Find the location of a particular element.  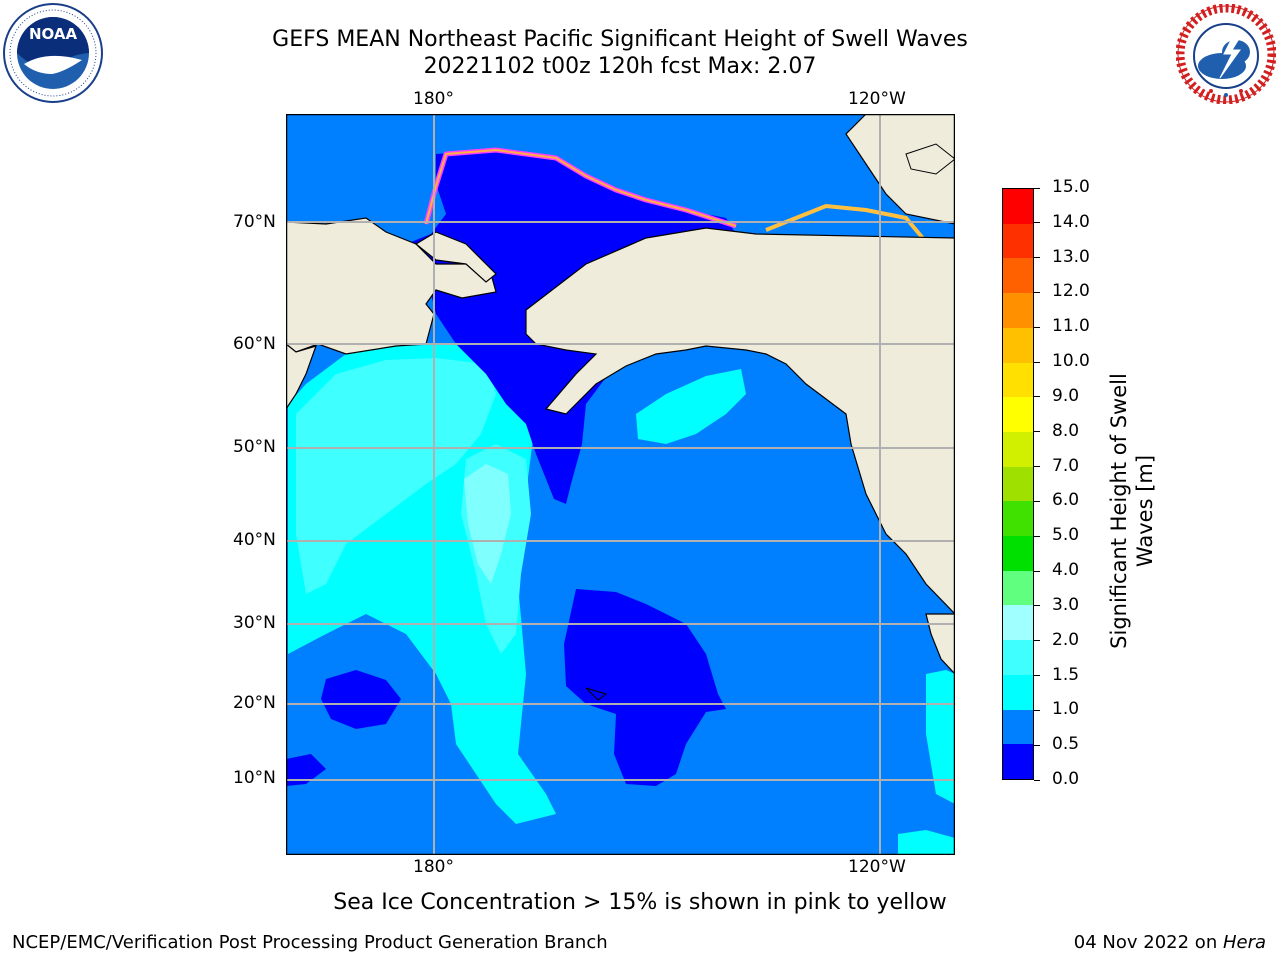

colorbar-tick-label: 6.0 is located at coordinates (1066, 500).